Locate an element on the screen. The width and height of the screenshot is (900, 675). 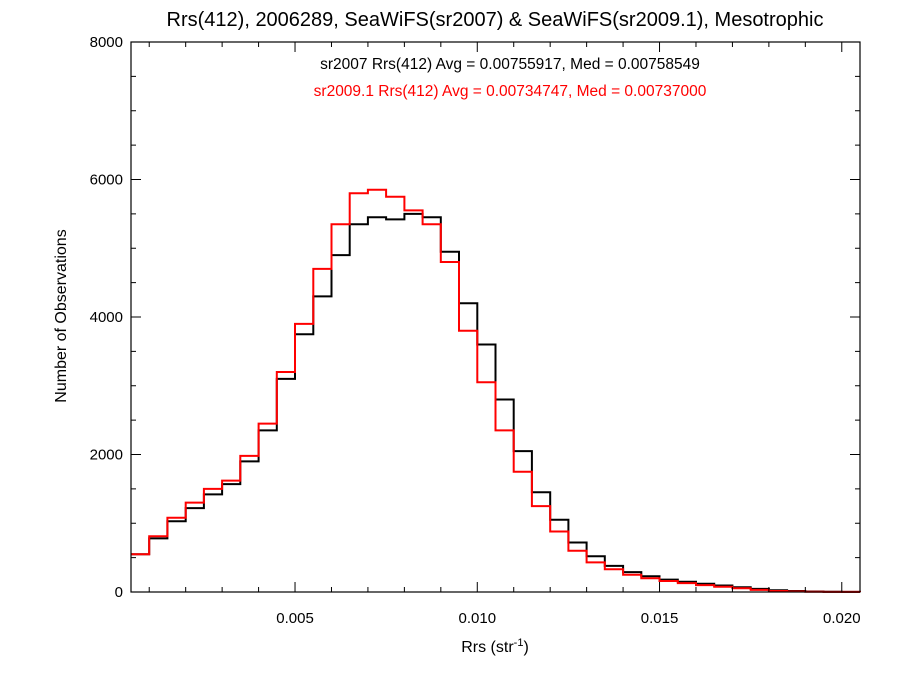
x-axis-label: Rrs (str-1) is located at coordinates (495, 646).